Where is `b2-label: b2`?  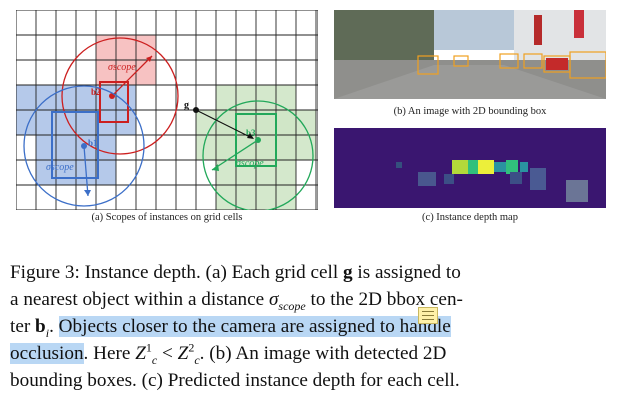 b2-label: b2 is located at coordinates (96, 92).